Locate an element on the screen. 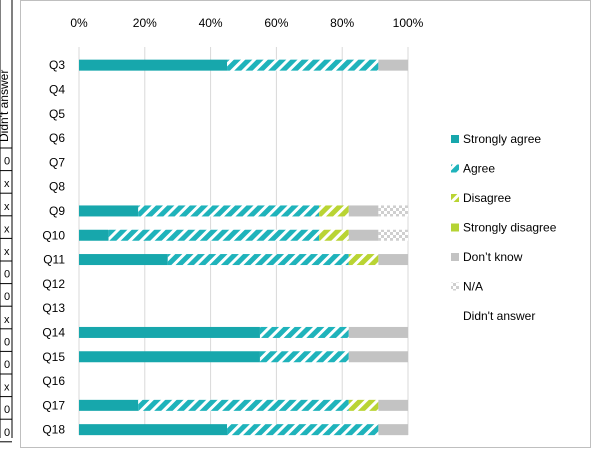 Image resolution: width=593 pixels, height=456 pixels. legend-label: Don’t know is located at coordinates (493, 257).